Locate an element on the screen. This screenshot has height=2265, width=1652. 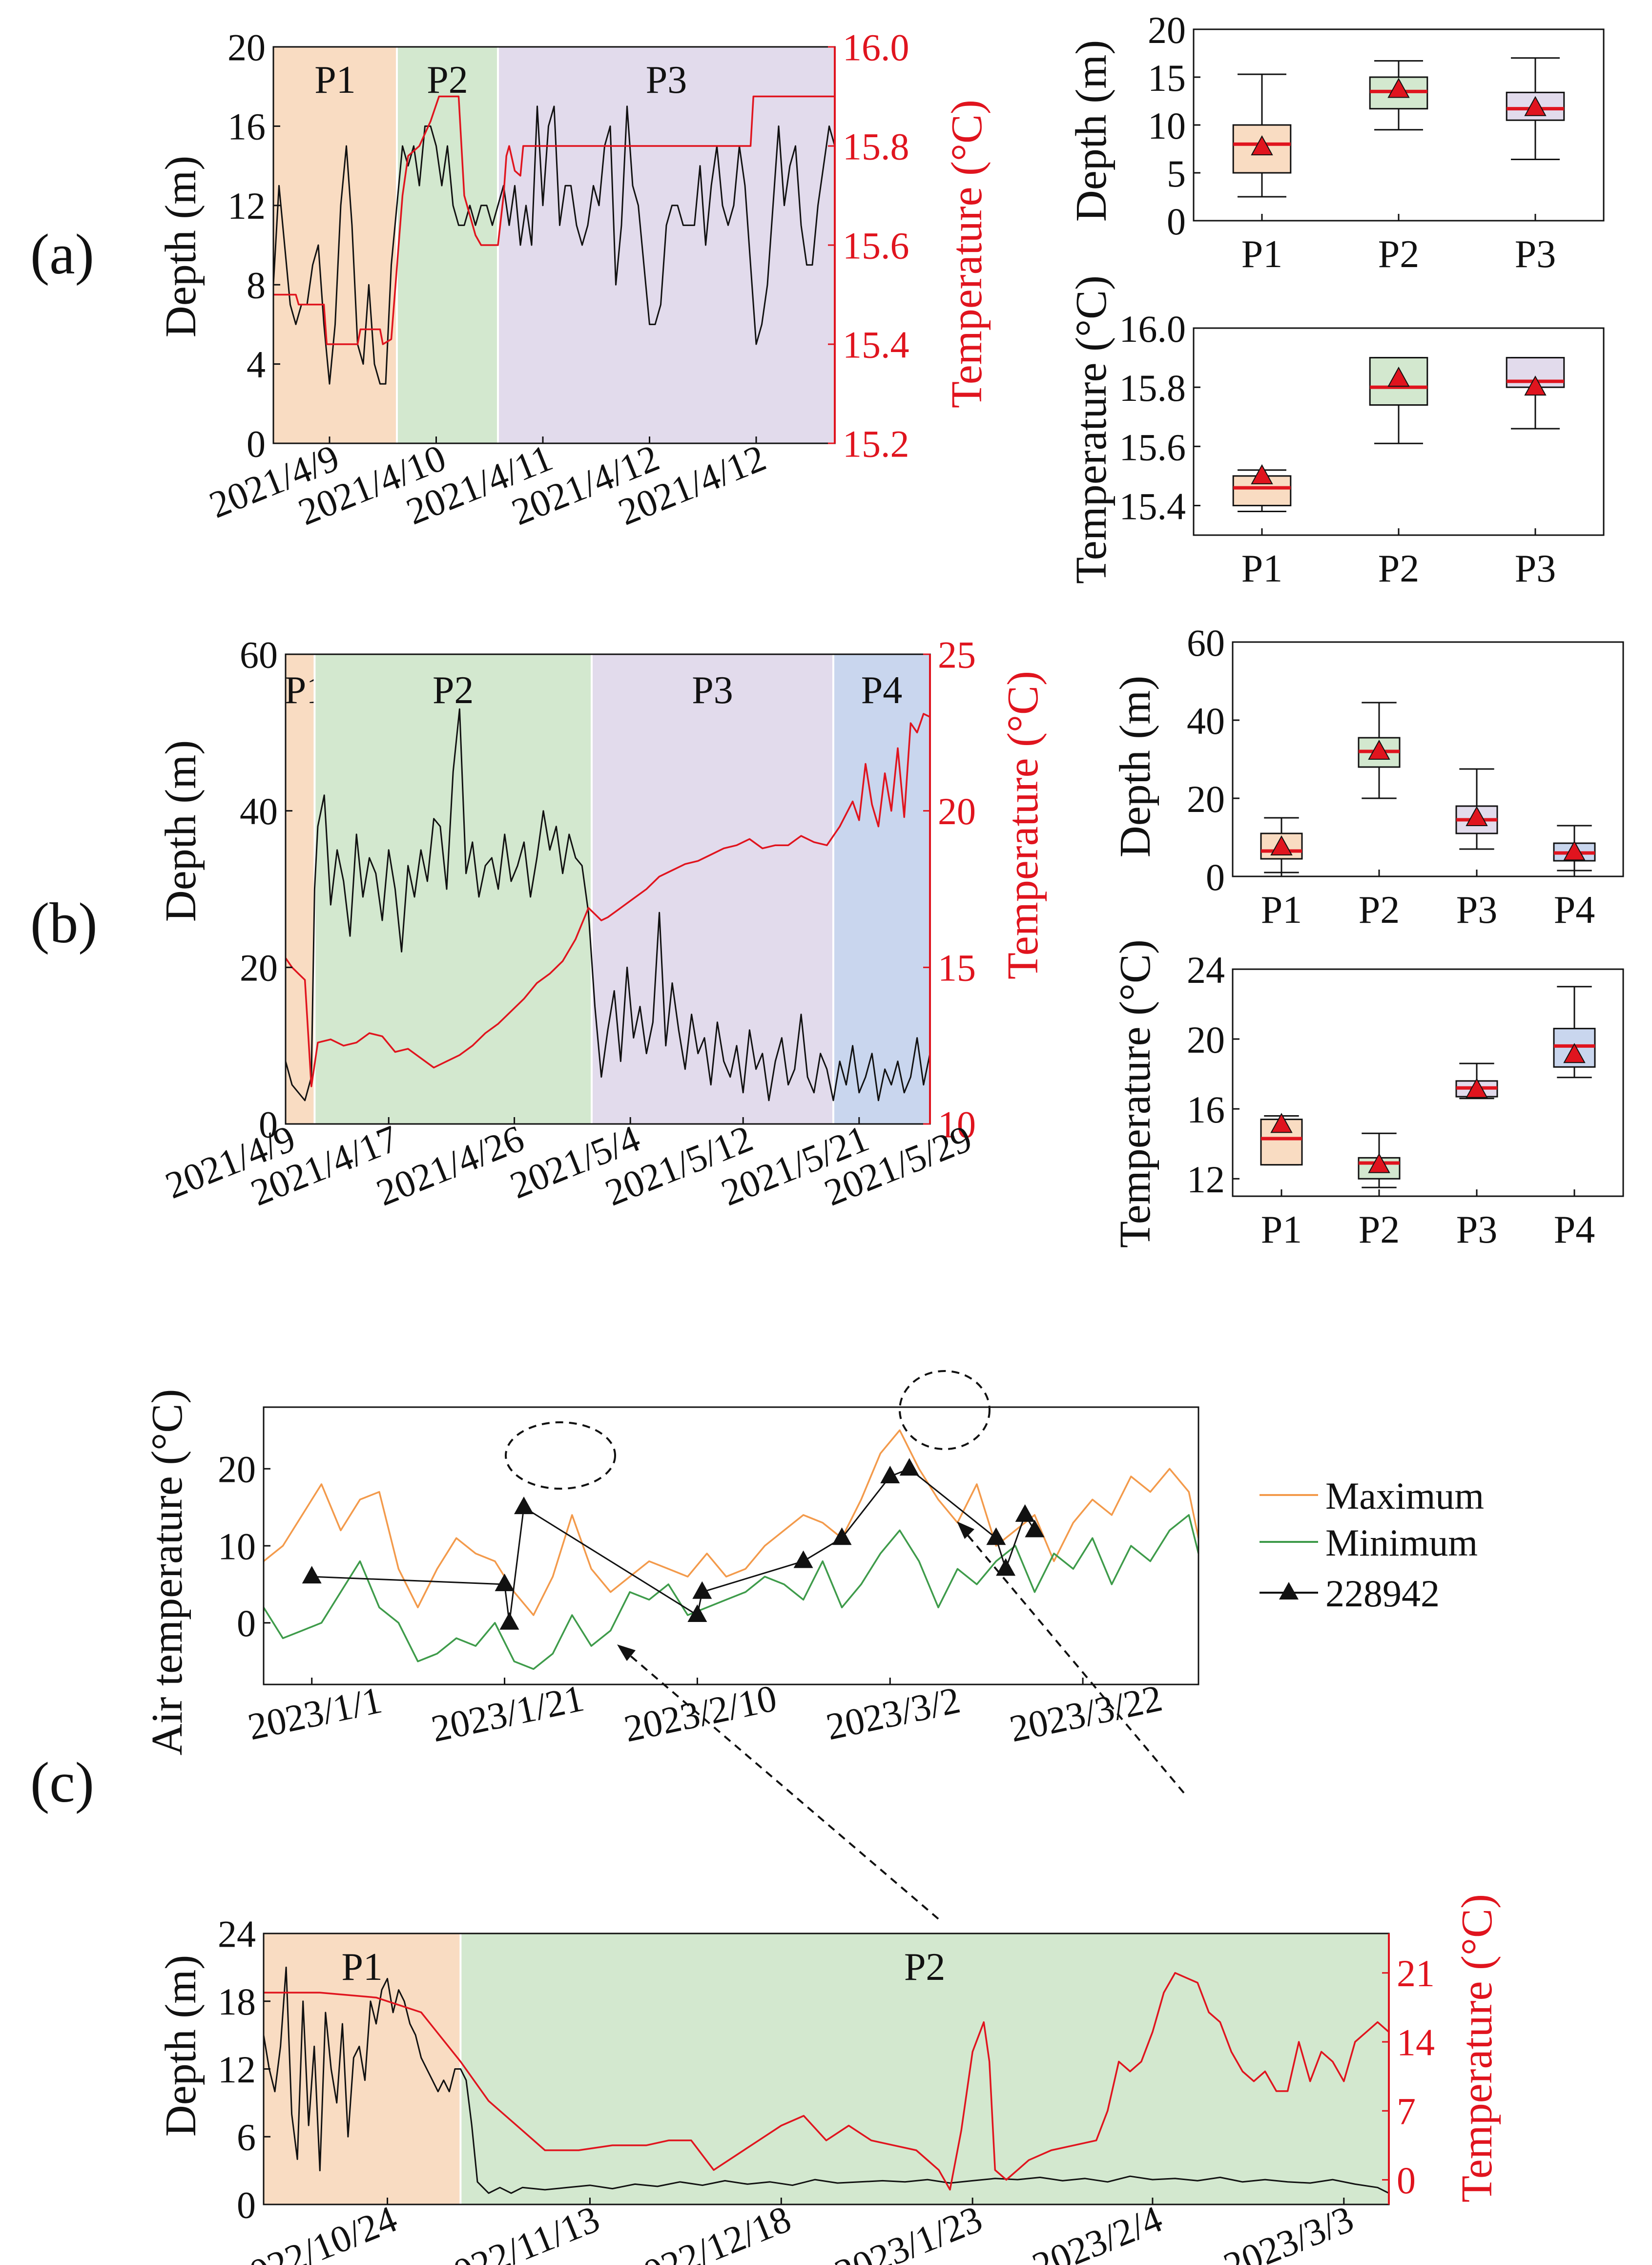
y-tick-label: 60 is located at coordinates (1206, 643).